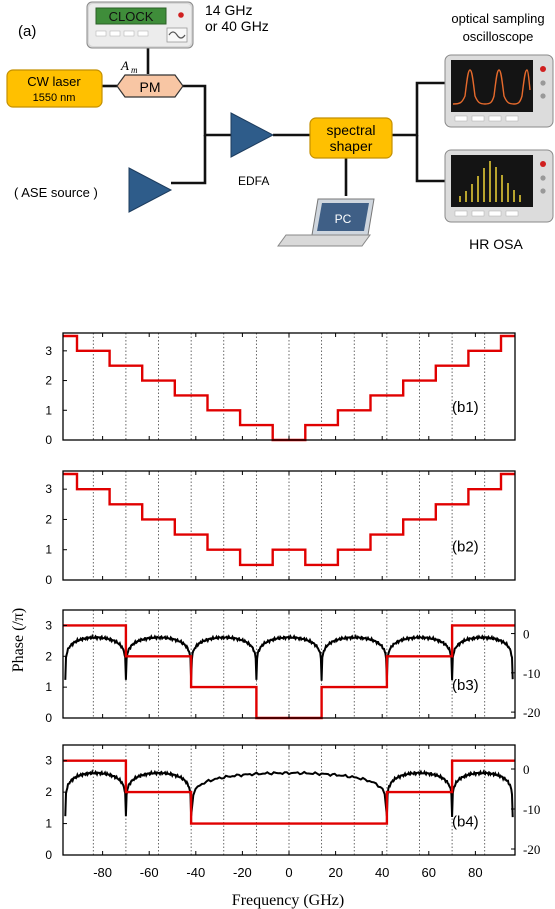  I want to click on x-tick-label: 60, so click(429, 872).